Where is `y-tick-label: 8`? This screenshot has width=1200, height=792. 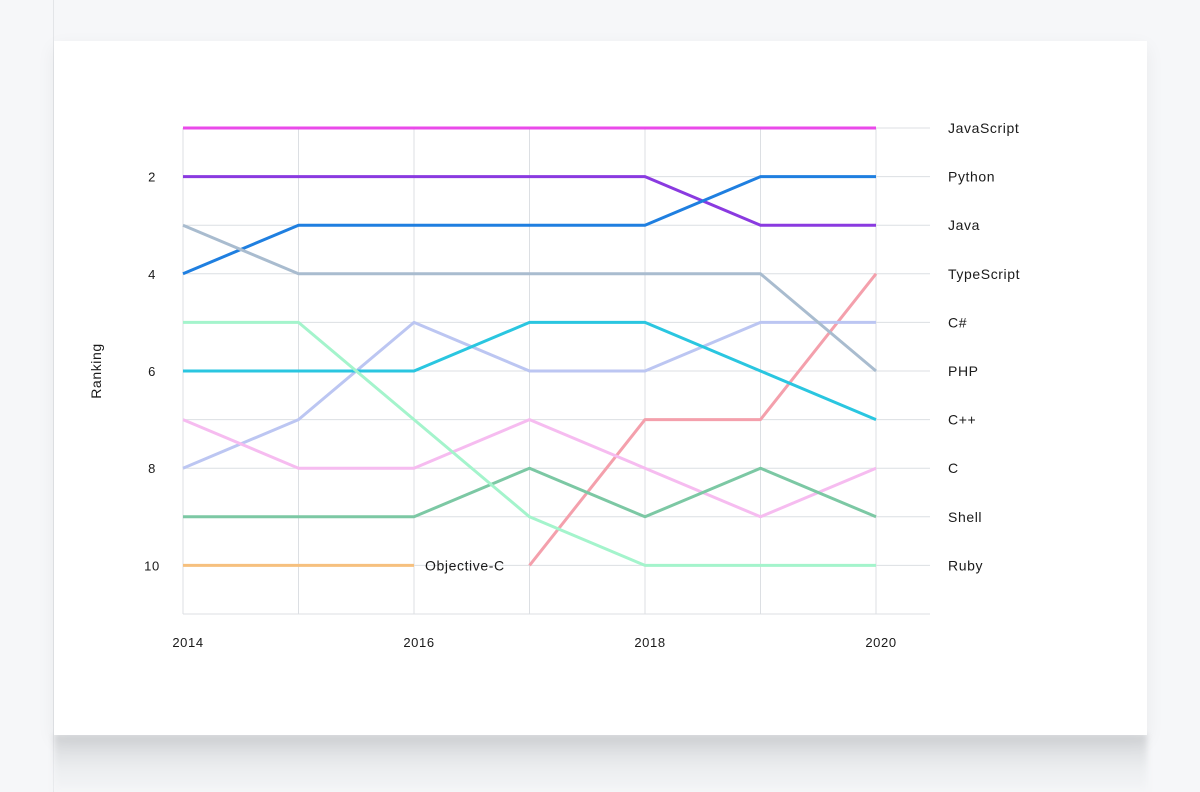
y-tick-label: 8 is located at coordinates (152, 468).